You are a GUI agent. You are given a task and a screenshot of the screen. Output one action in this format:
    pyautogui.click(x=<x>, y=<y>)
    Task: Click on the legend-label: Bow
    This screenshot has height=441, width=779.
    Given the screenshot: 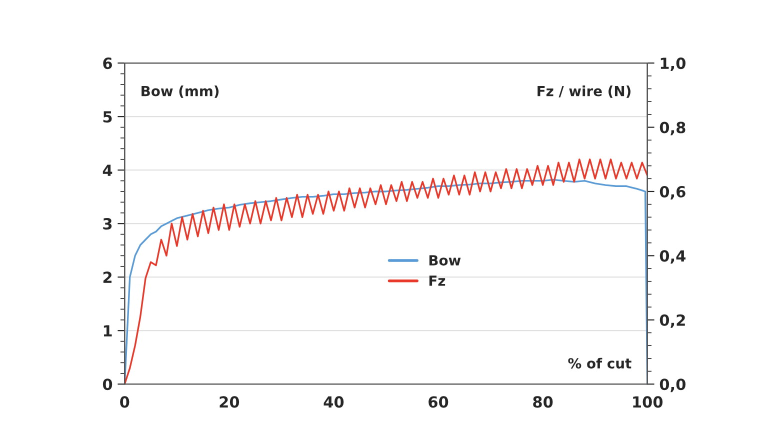 What is the action you would take?
    pyautogui.click(x=445, y=260)
    